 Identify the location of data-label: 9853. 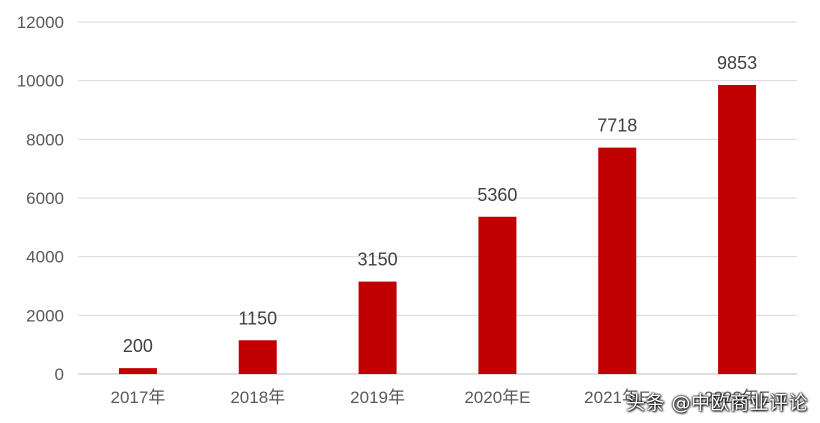
(737, 63).